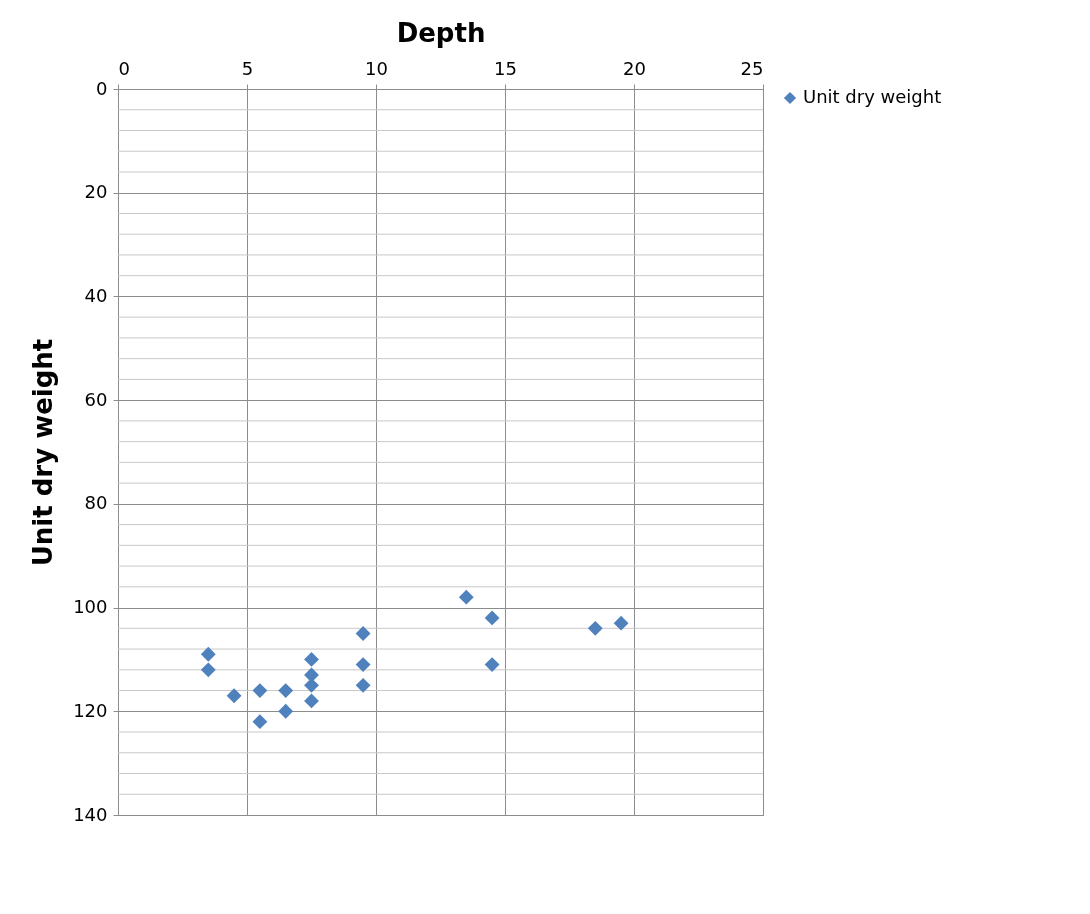  I want to click on y-tick-label: 120, so click(90, 710).